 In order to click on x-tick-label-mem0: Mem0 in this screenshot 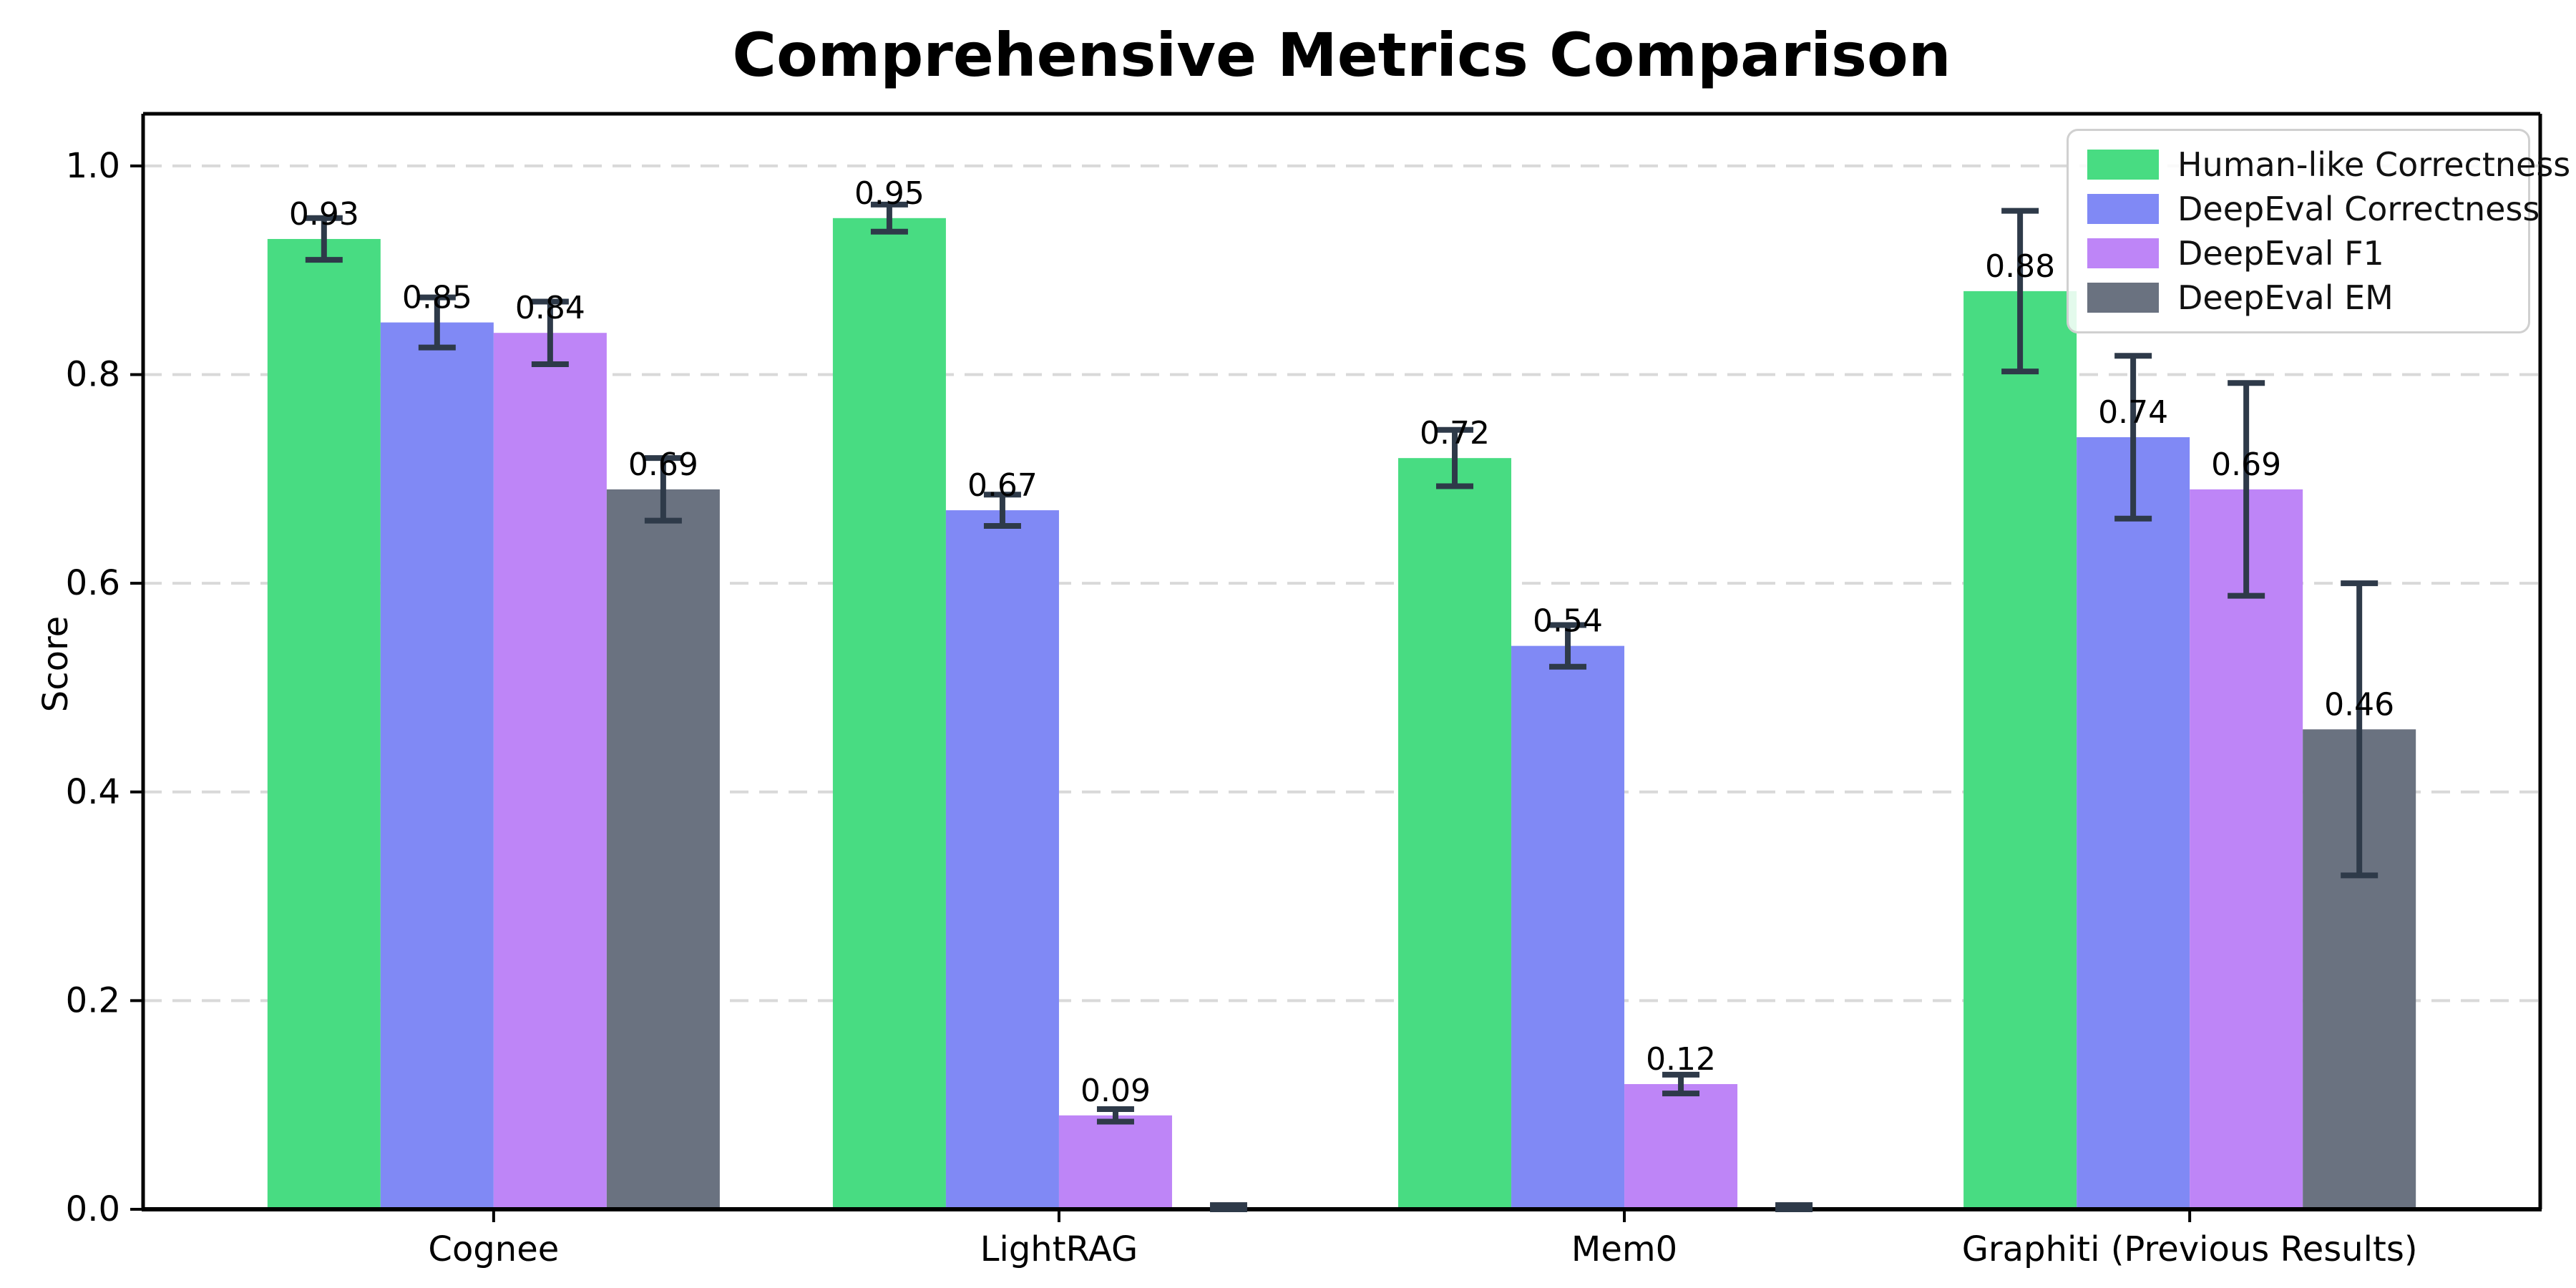, I will do `click(1624, 1249)`.